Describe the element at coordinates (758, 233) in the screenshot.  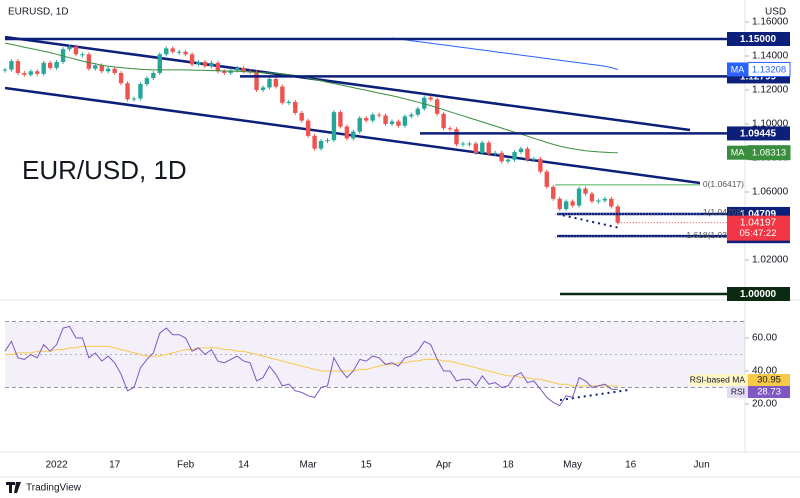
I see `countdown: 05:47:22` at that location.